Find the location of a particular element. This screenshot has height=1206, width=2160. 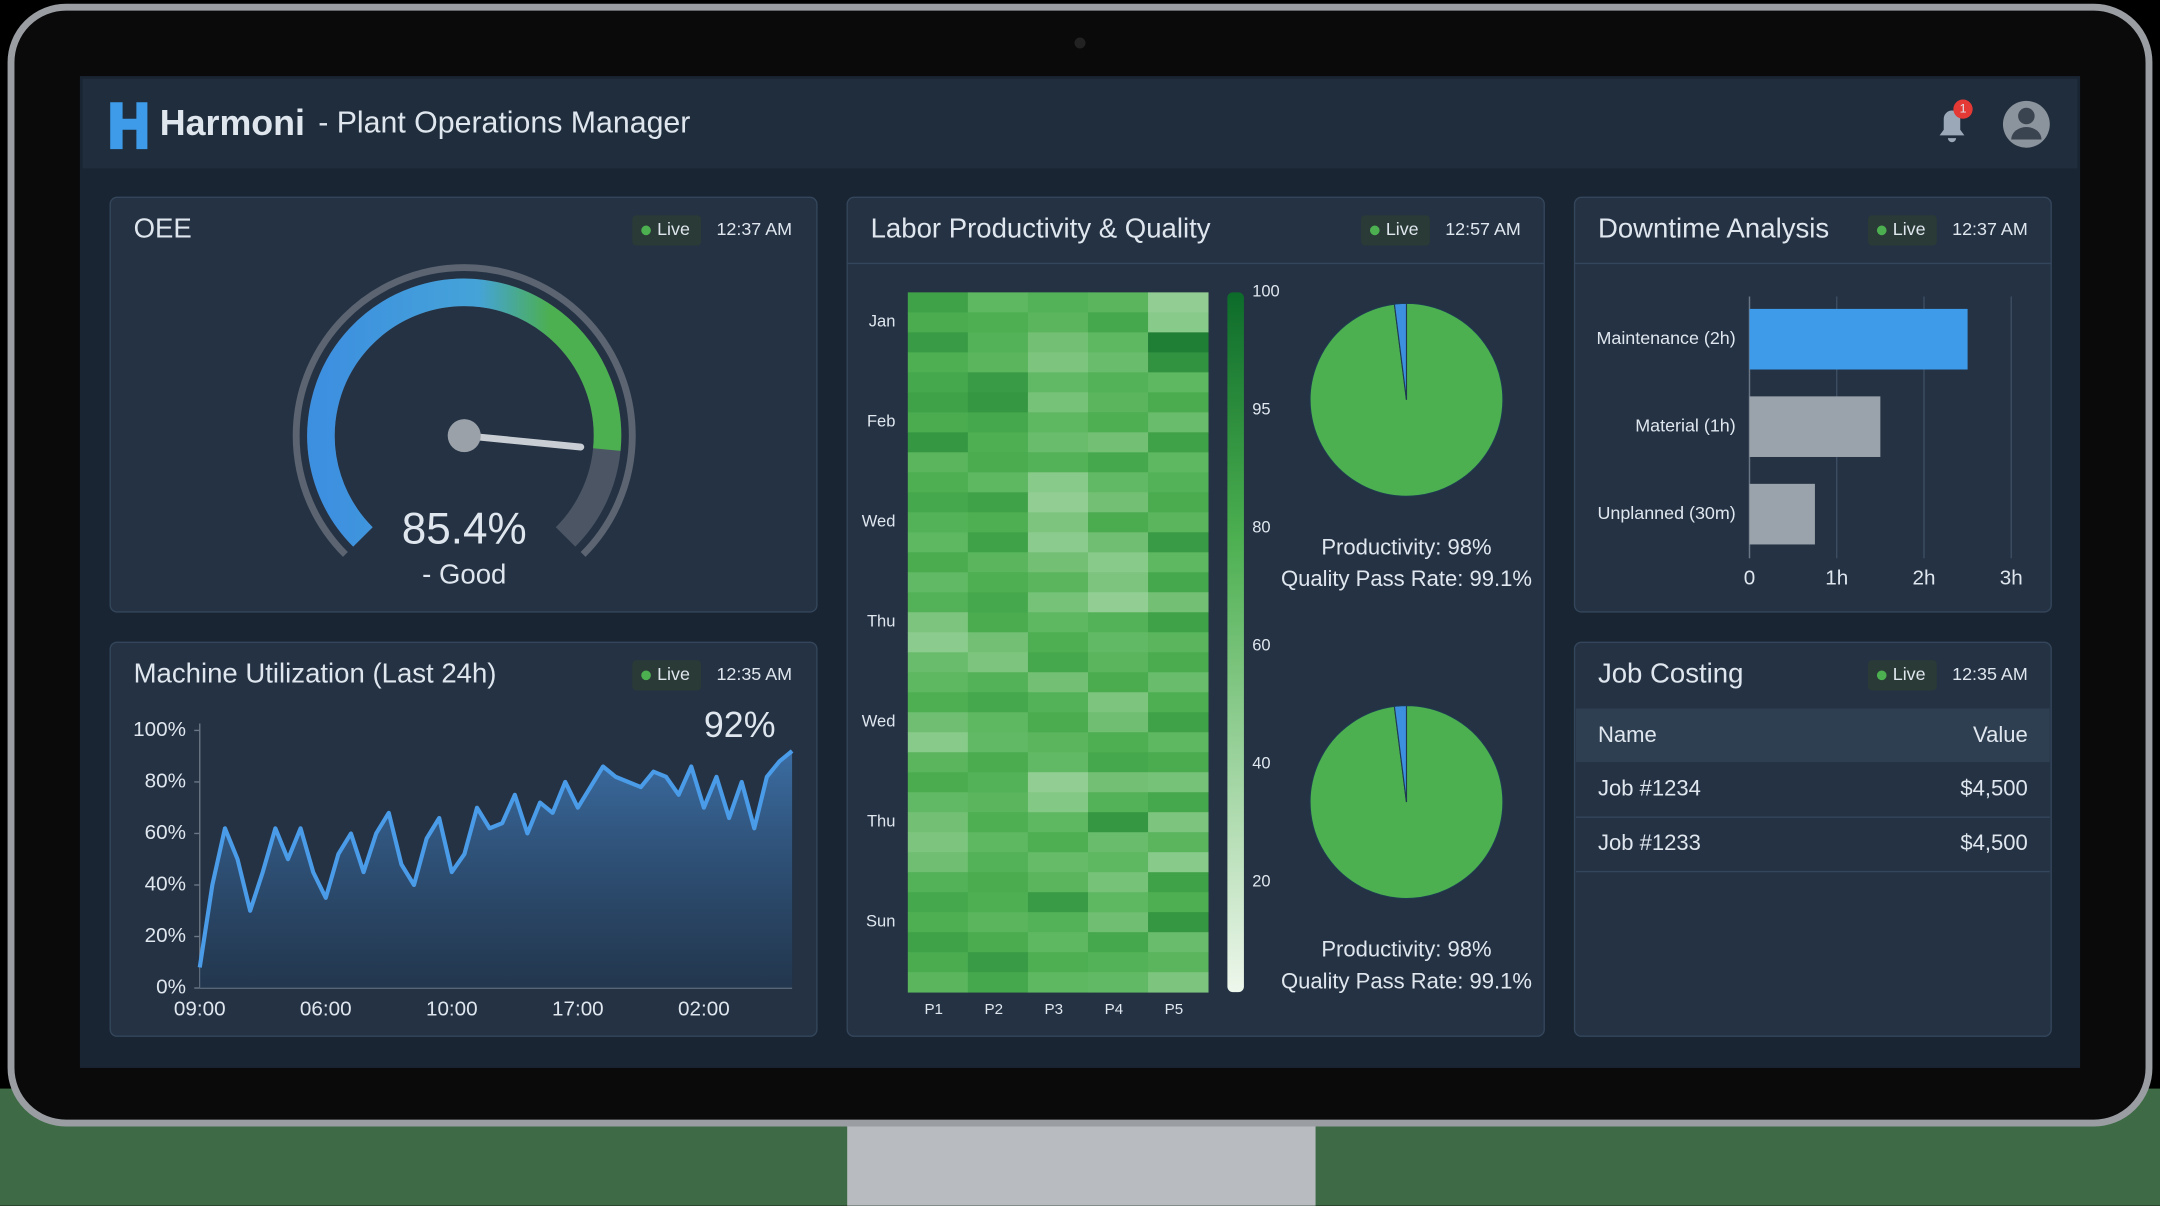

column-label: P4 is located at coordinates (1114, 1009).